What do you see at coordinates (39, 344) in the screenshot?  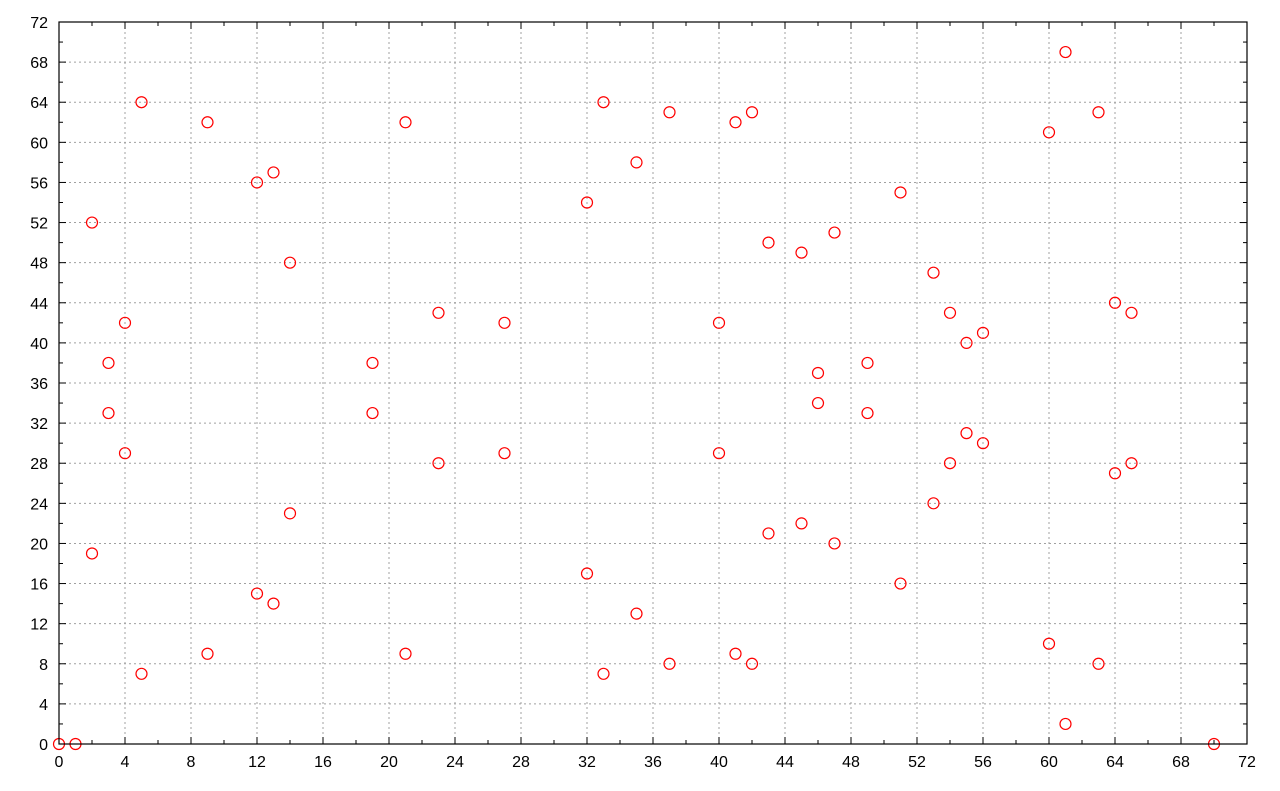 I see `y-tick-label: 40` at bounding box center [39, 344].